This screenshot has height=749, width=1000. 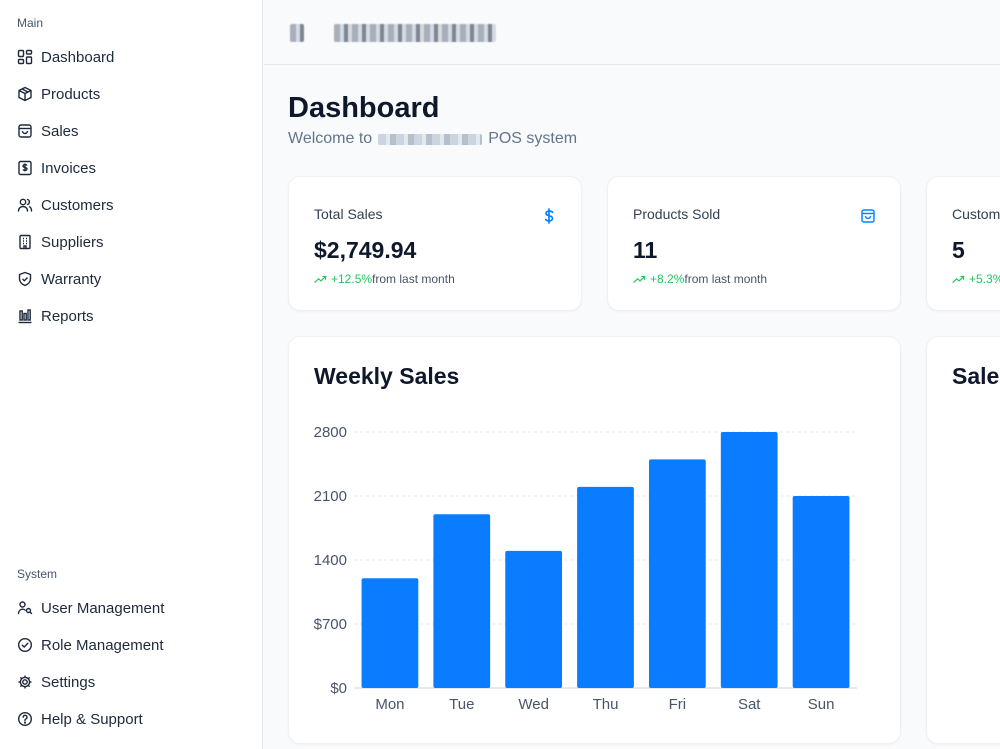 What do you see at coordinates (103, 608) in the screenshot?
I see `sidebar-item-label: User Management` at bounding box center [103, 608].